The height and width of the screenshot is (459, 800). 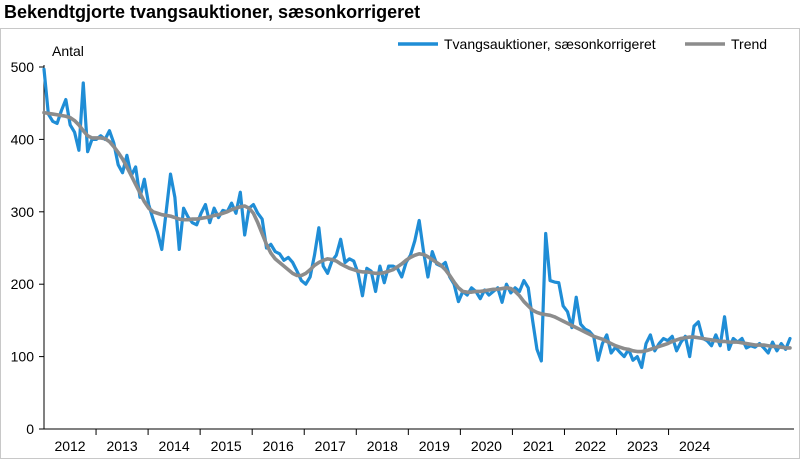 What do you see at coordinates (23, 212) in the screenshot?
I see `y-tick-label: 300` at bounding box center [23, 212].